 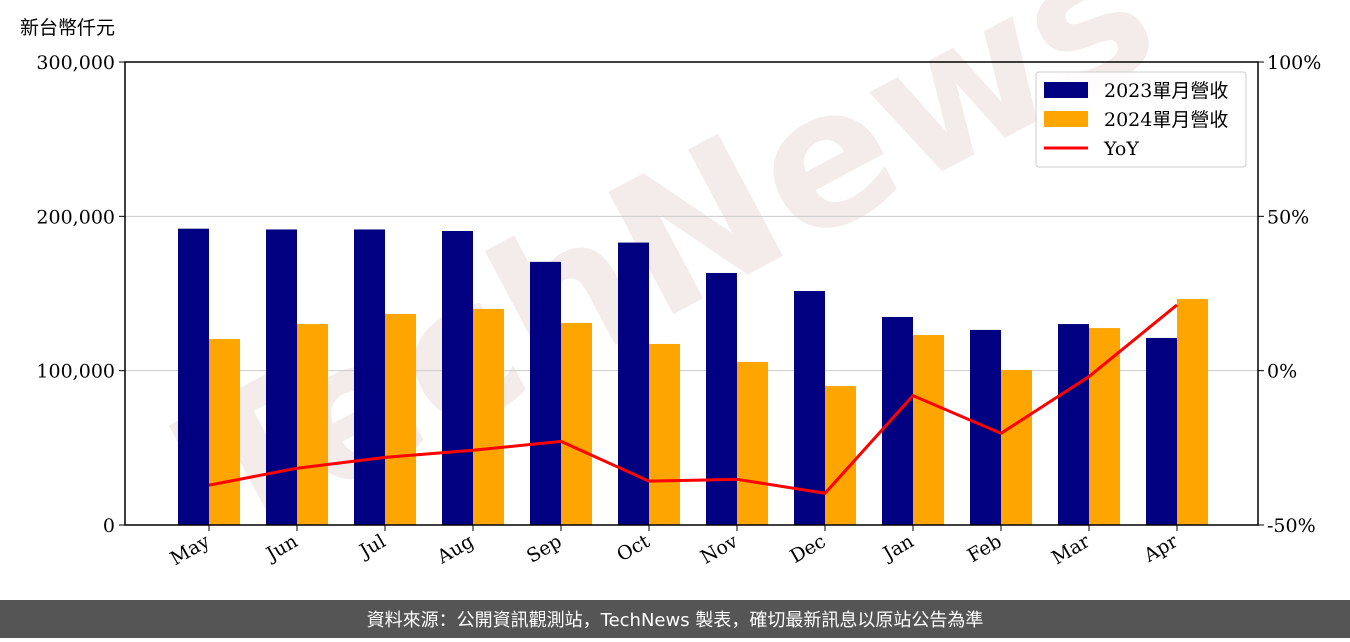 I want to click on y-tick-label: 300,000, so click(x=75, y=63).